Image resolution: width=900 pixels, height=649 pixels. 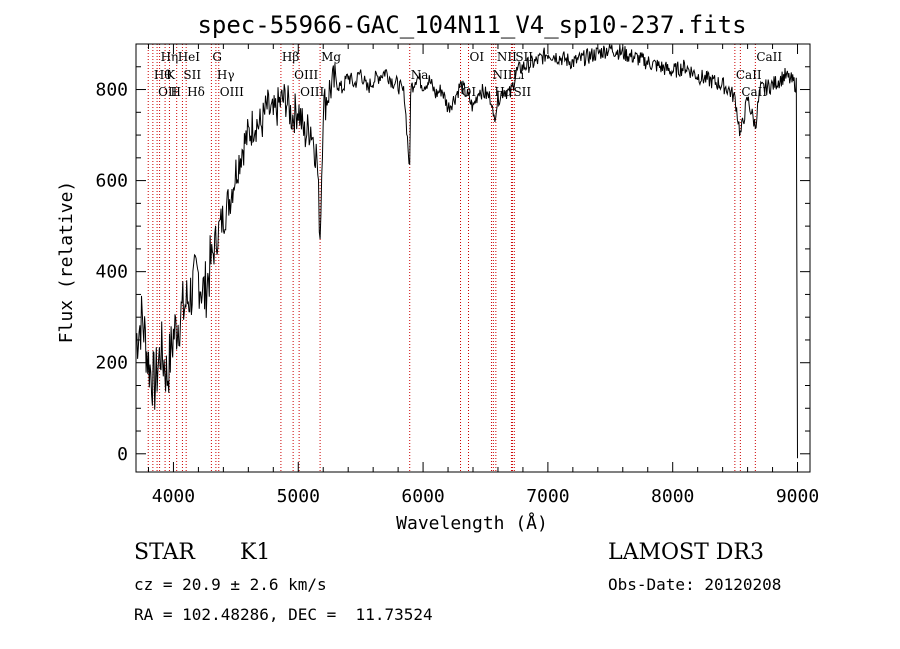 I want to click on line-label: OI, so click(x=477, y=57).